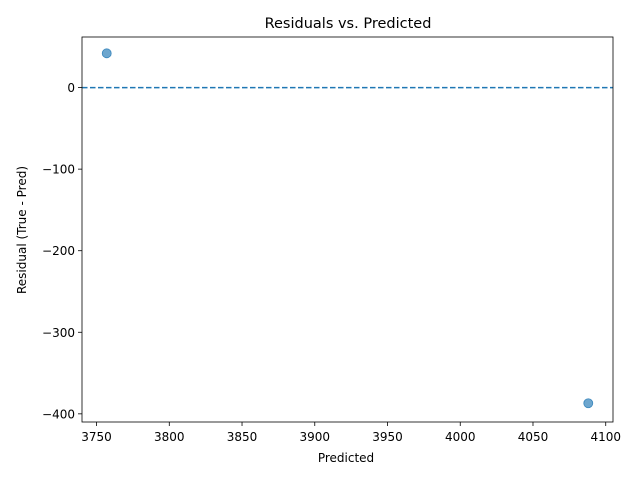 The width and height of the screenshot is (640, 480). Describe the element at coordinates (58, 414) in the screenshot. I see `y-tick-label: −400` at that location.